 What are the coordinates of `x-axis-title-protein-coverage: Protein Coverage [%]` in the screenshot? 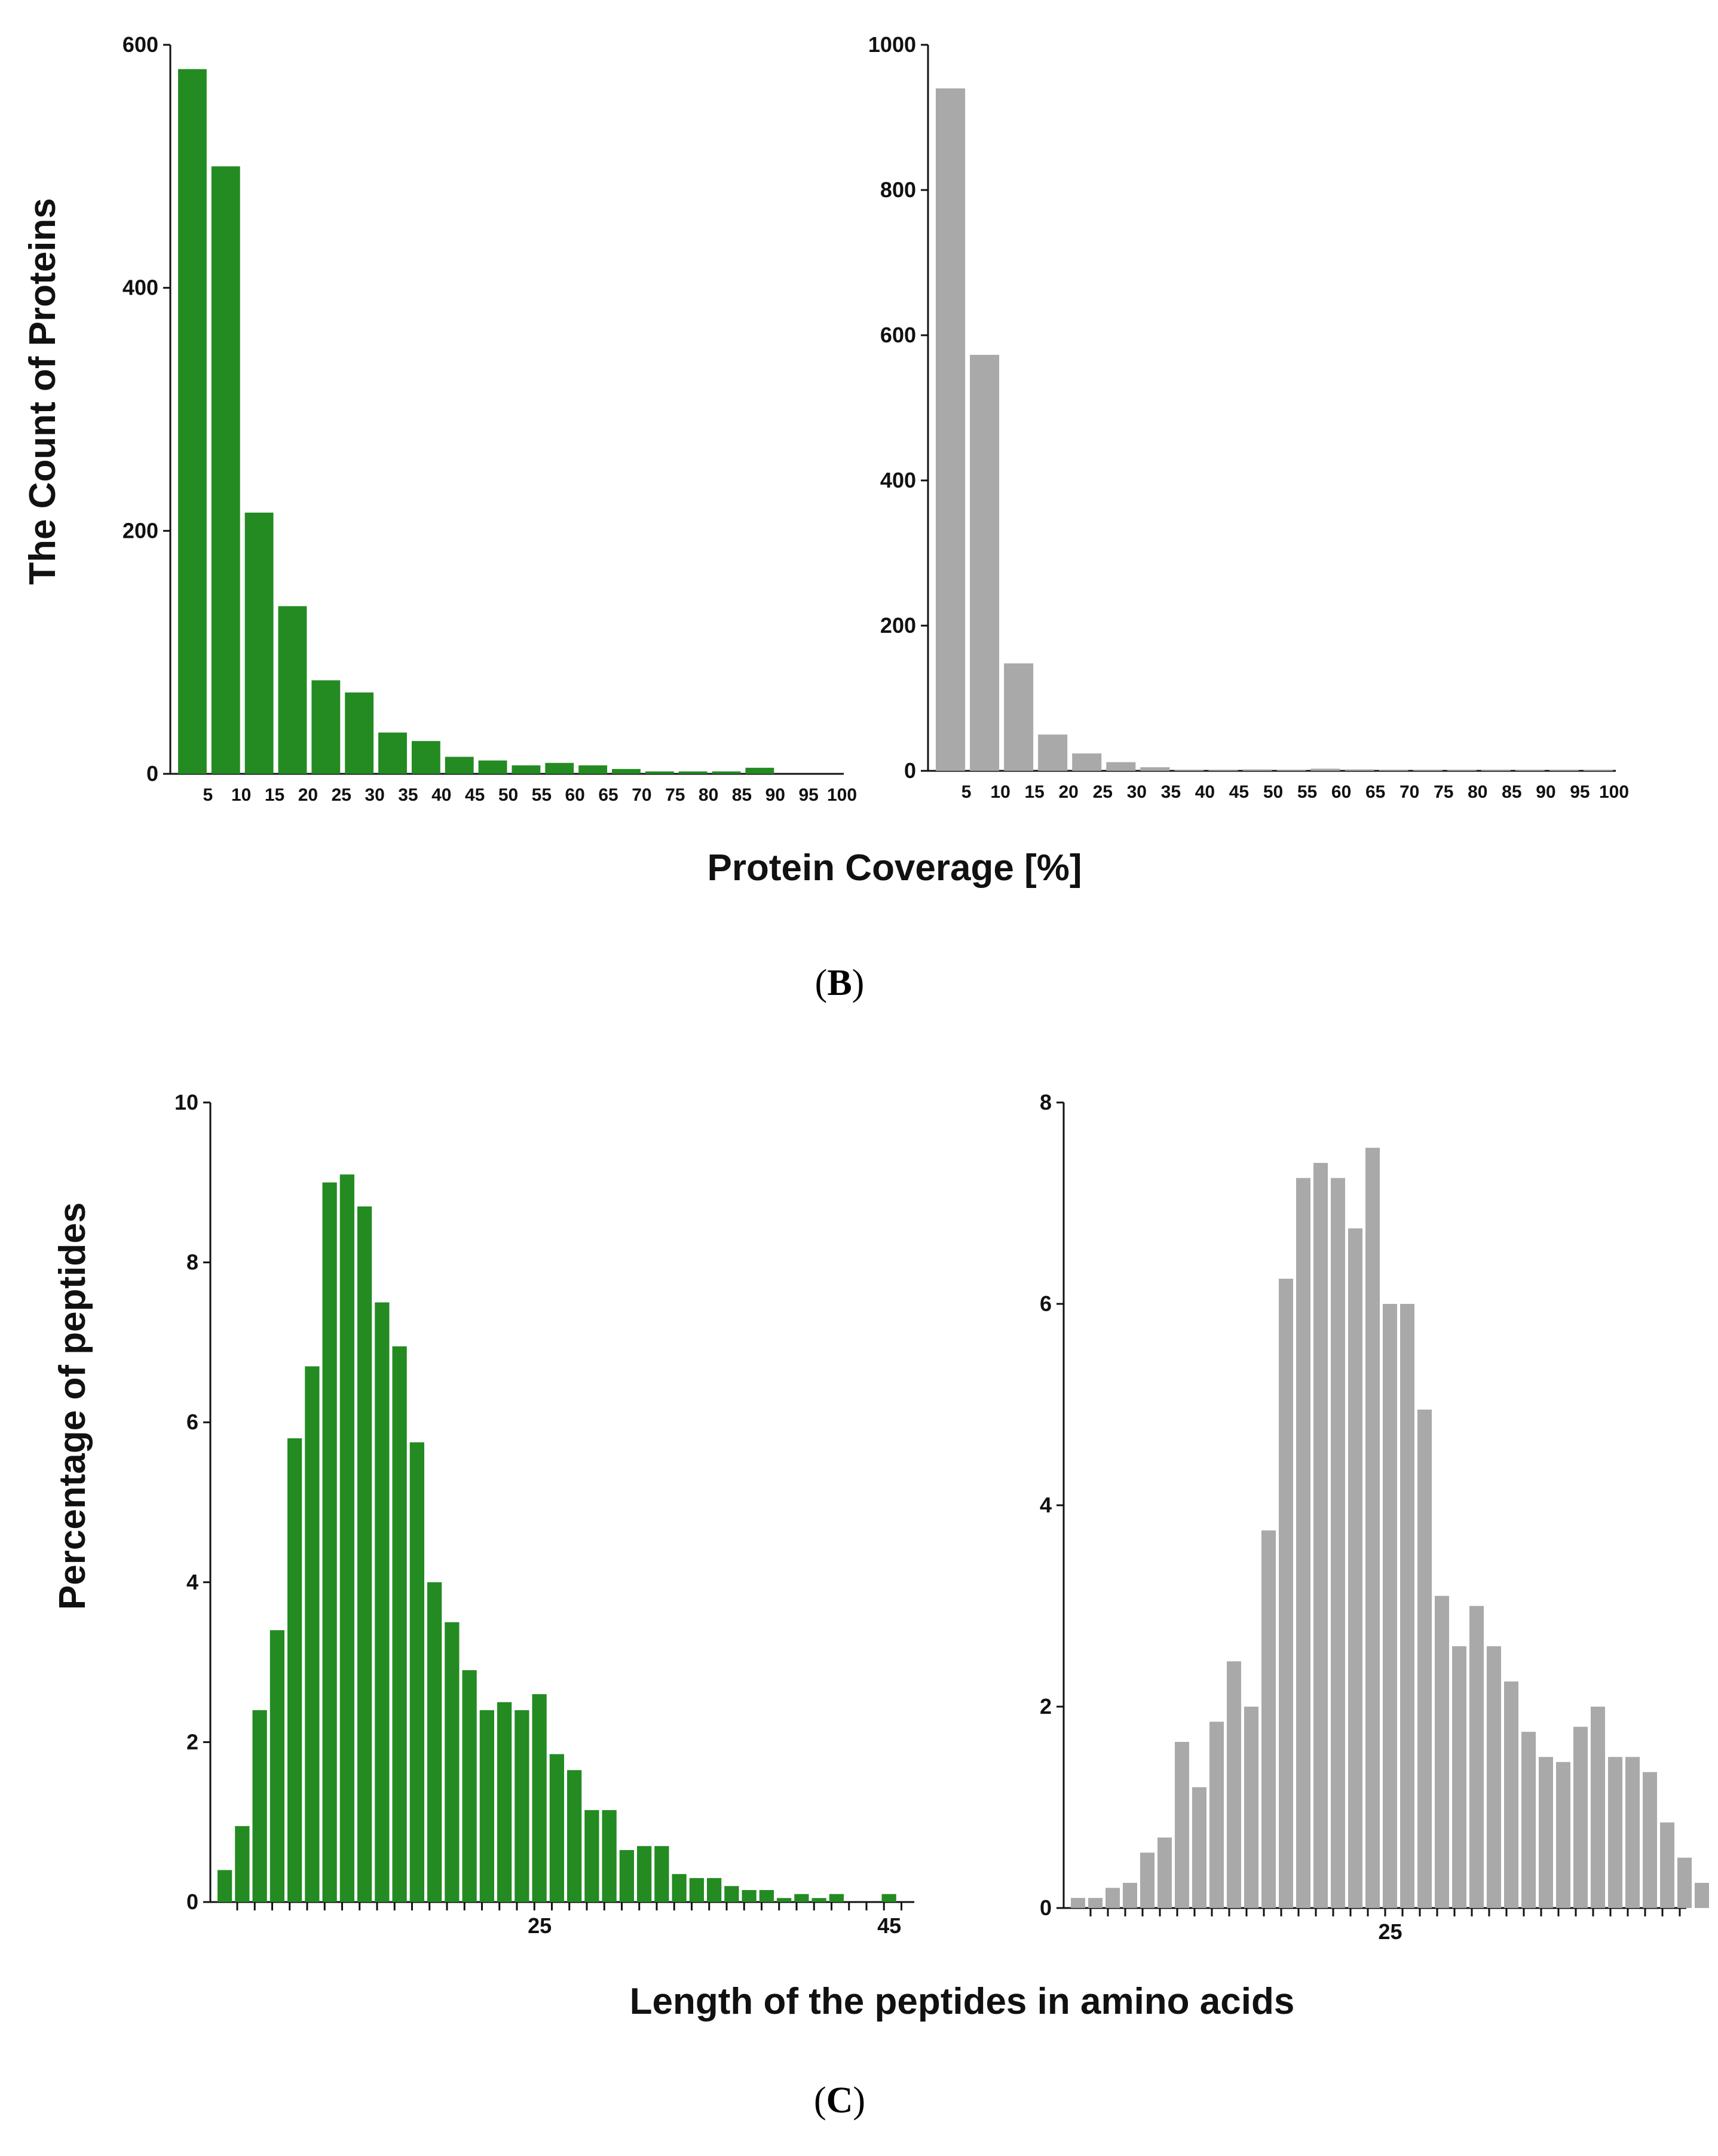 It's located at (894, 868).